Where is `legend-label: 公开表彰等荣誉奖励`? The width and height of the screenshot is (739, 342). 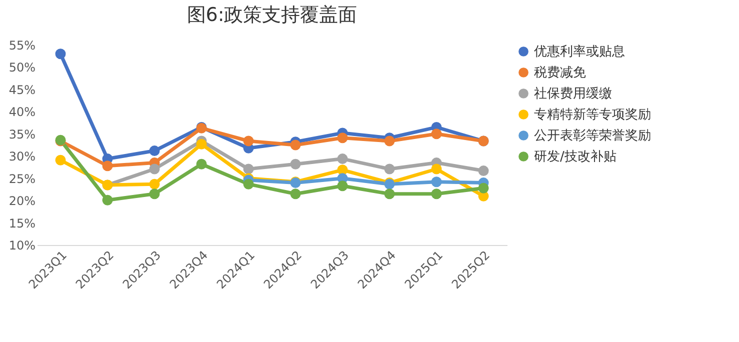 legend-label: 公开表彰等荣誉奖励 is located at coordinates (592, 136).